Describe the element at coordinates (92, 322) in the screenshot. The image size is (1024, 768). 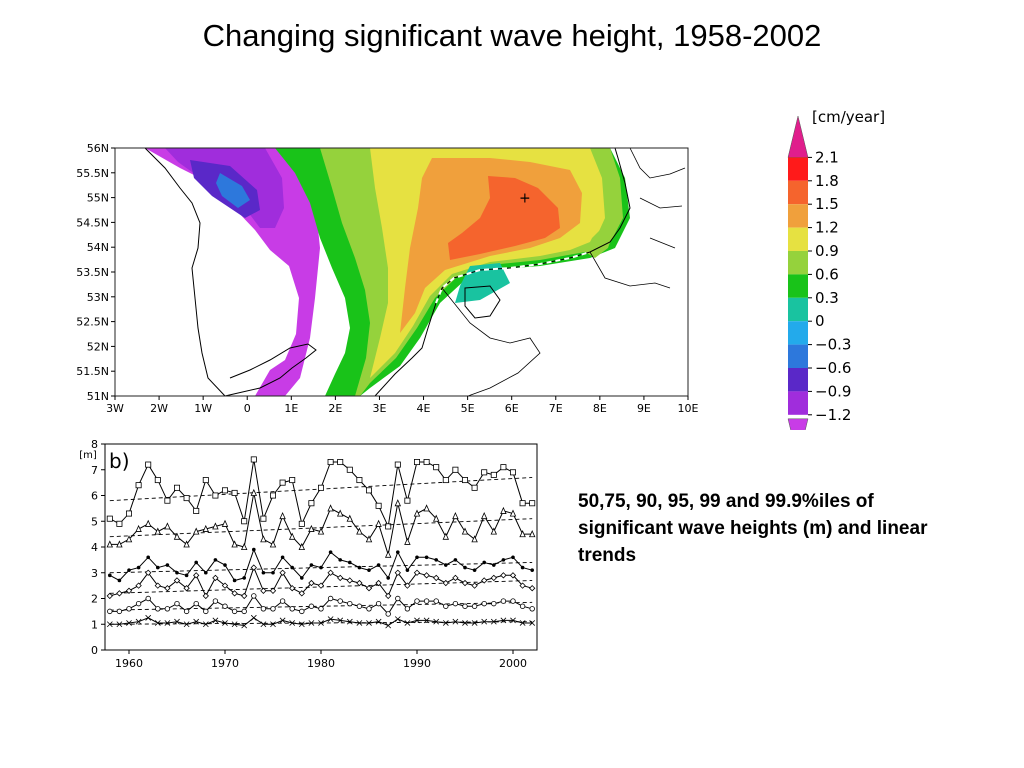
I see `map-y-tick-label-7: 52.5N` at that location.